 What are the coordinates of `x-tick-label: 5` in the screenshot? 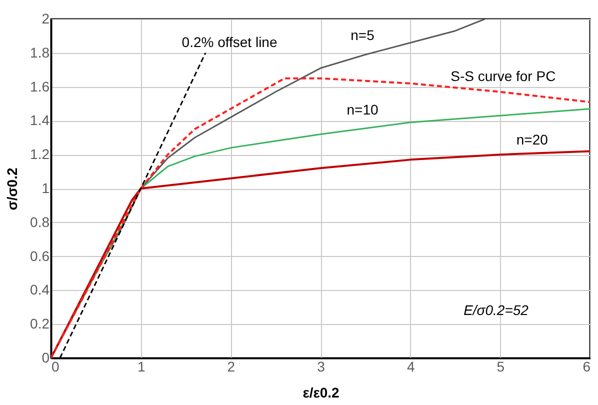 It's located at (500, 366).